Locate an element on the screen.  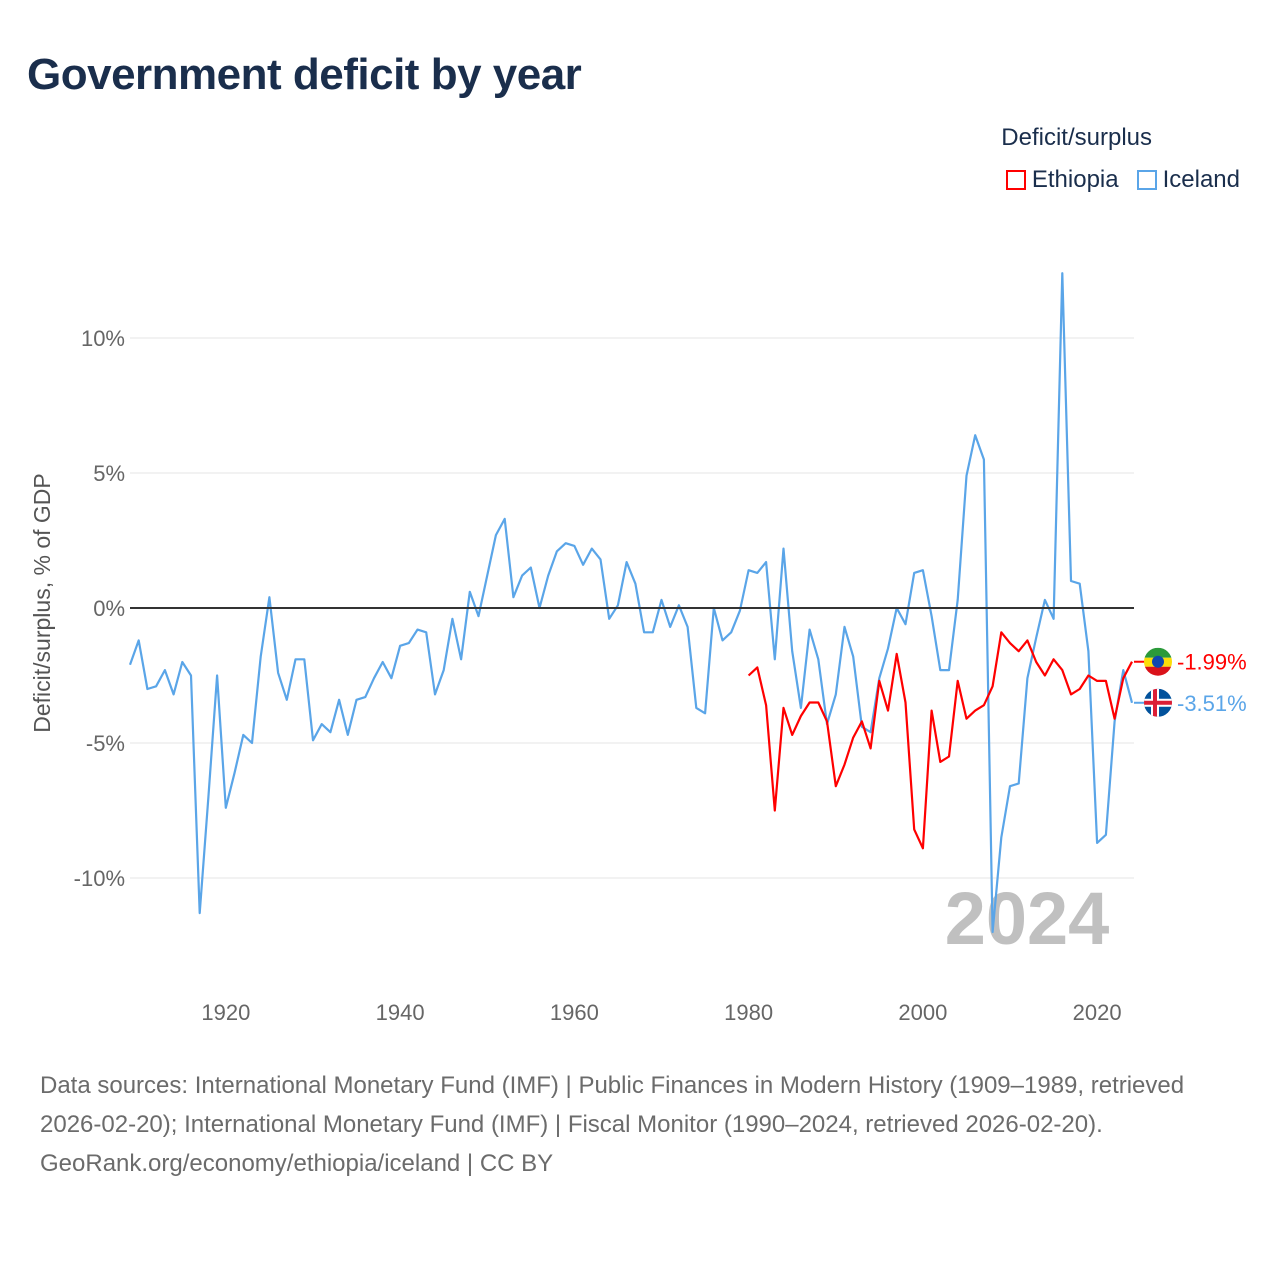
iceland-flag-icon is located at coordinates (1158, 702).